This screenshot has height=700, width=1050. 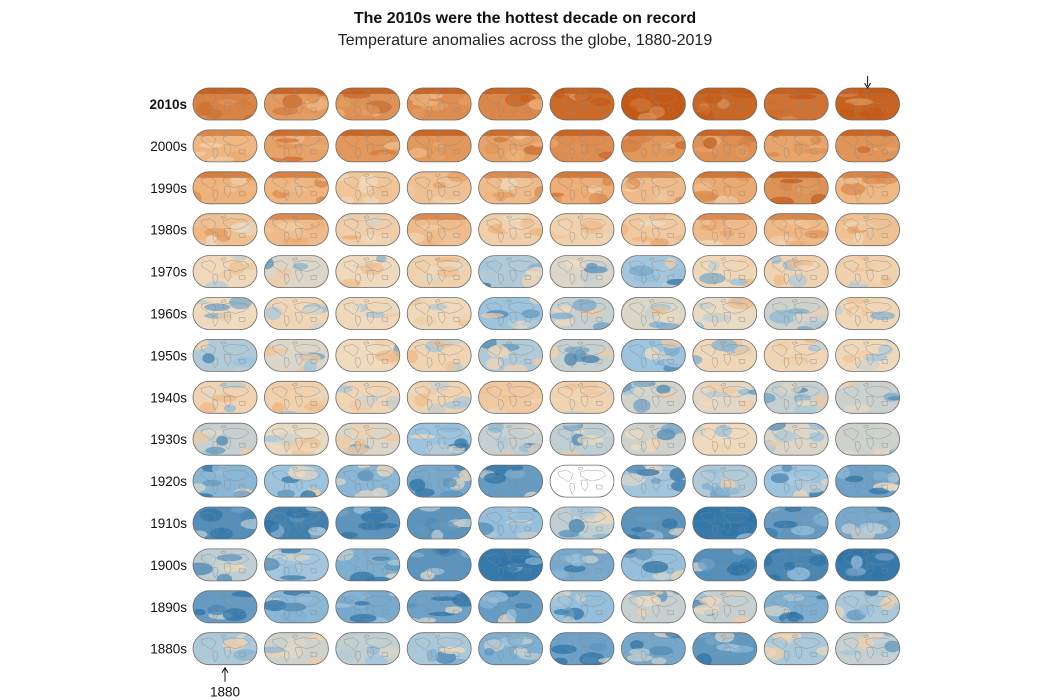 I want to click on decade-row: 1890s, so click(x=525, y=607).